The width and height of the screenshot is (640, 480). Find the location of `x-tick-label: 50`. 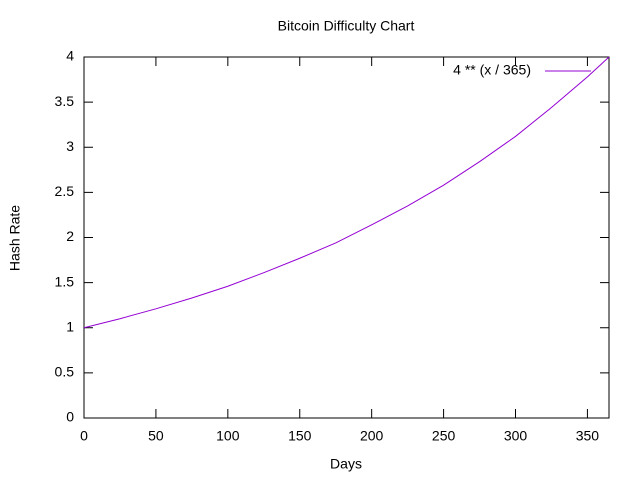

x-tick-label: 50 is located at coordinates (156, 436).